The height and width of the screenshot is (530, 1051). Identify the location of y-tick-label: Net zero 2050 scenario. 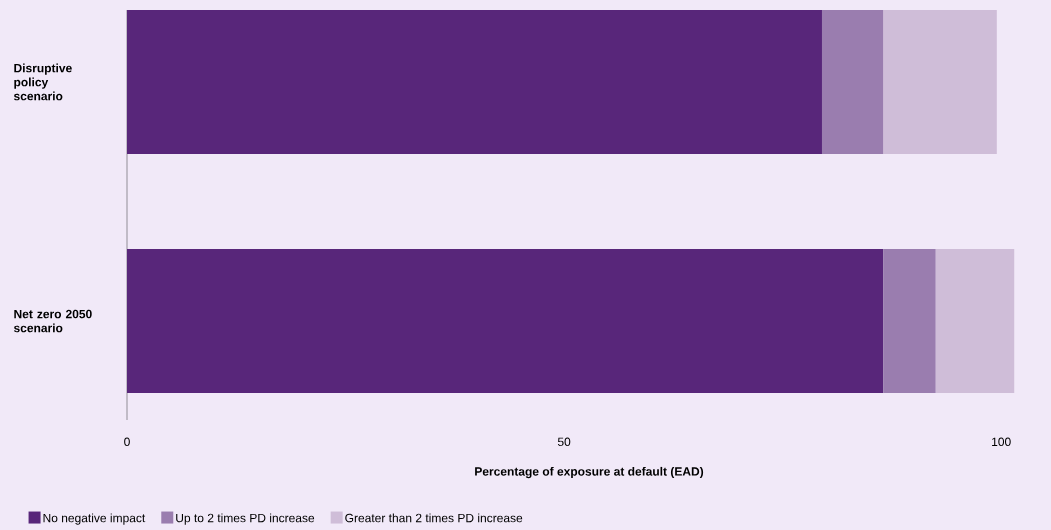
(52, 321).